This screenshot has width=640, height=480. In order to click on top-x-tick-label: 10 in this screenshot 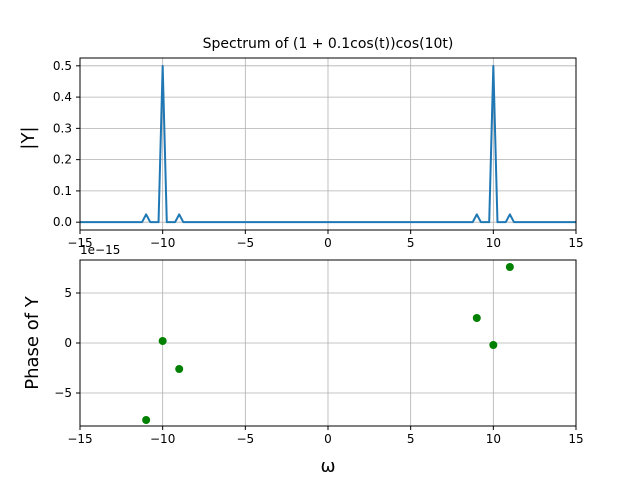, I will do `click(493, 243)`.